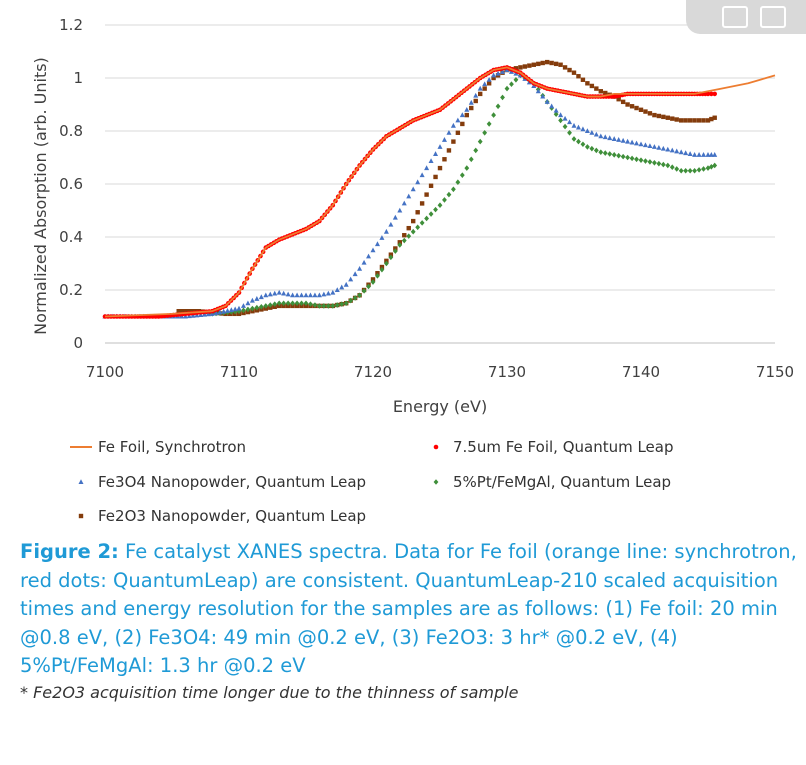 The width and height of the screenshot is (806, 765). I want to click on save-icon, so click(735, 17).